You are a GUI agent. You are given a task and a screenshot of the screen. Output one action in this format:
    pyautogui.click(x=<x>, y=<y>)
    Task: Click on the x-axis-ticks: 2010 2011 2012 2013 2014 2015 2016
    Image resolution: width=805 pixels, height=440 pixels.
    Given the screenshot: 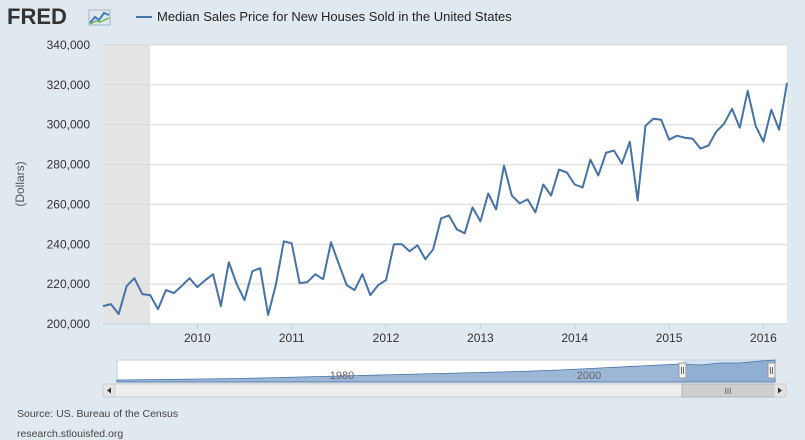 What is the action you would take?
    pyautogui.click(x=445, y=334)
    